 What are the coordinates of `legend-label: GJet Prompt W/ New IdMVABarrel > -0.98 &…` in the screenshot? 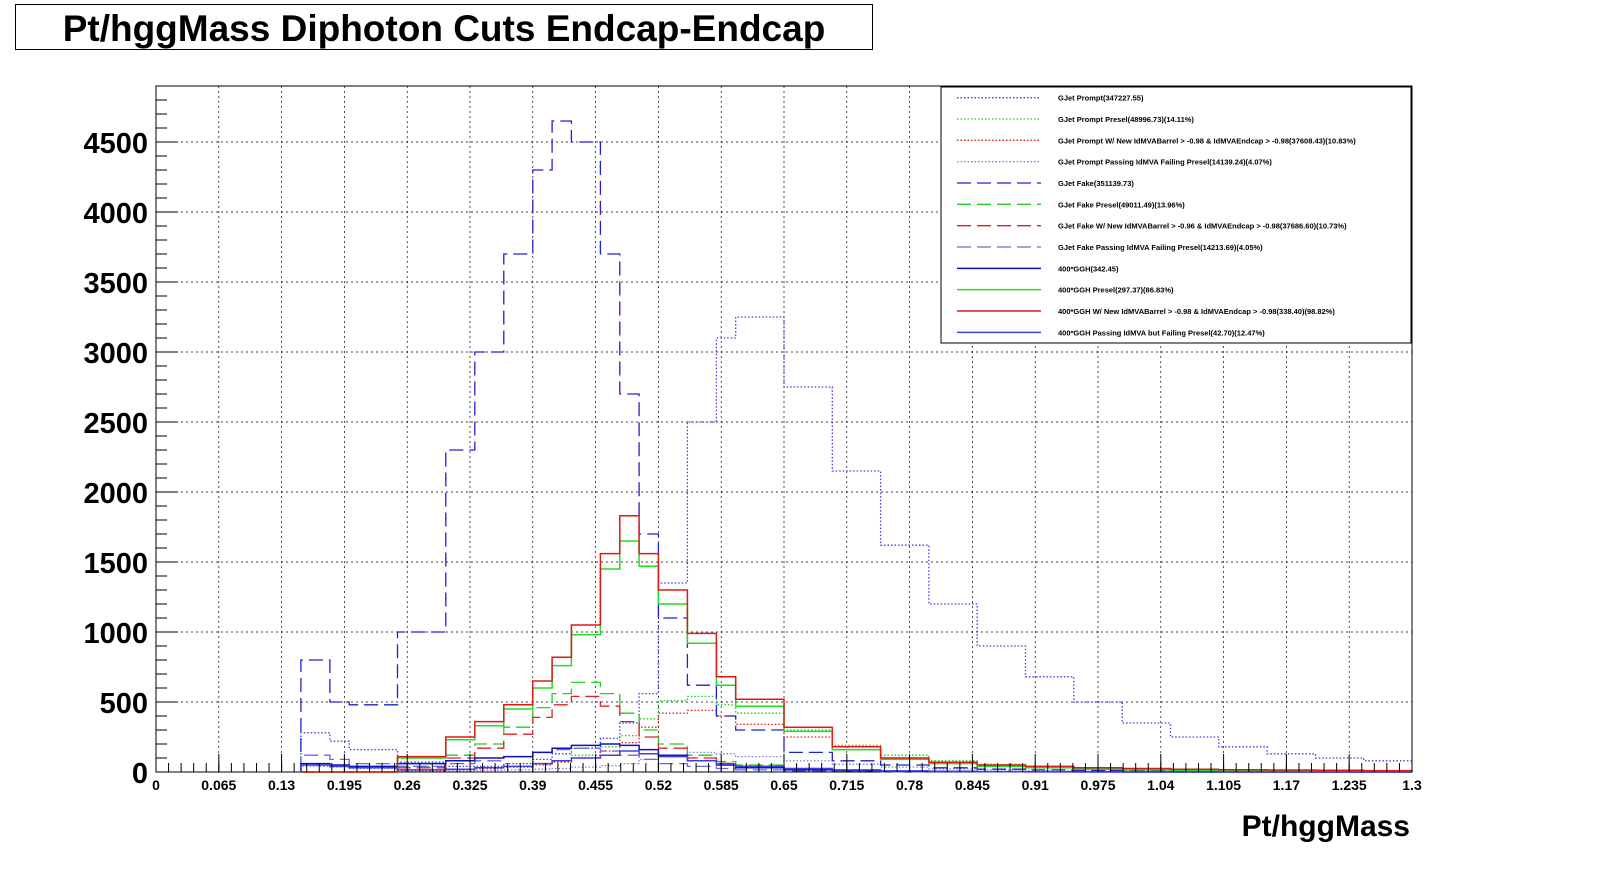 It's located at (1207, 140).